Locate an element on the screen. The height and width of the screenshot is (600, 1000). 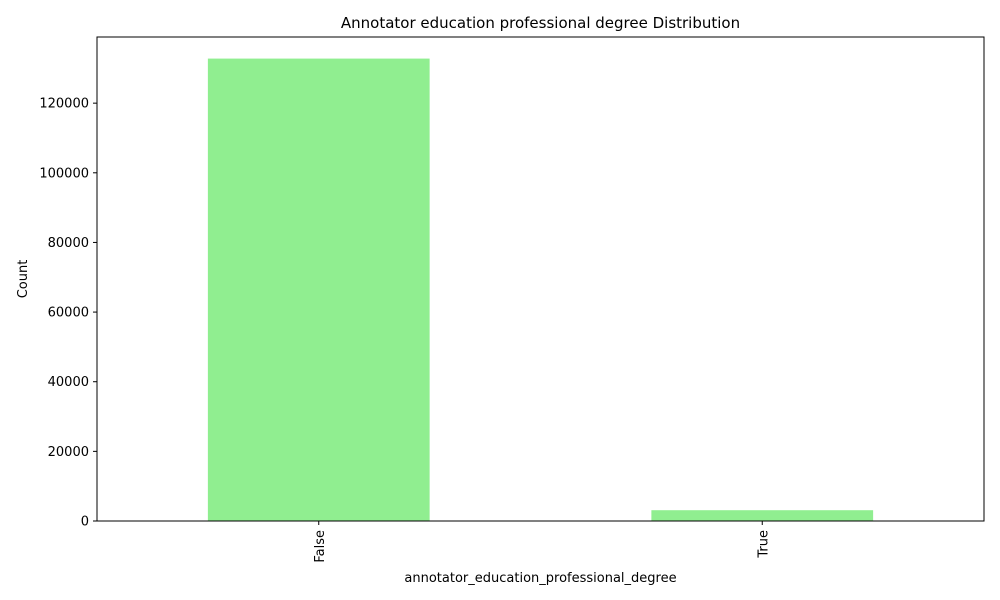
y-tick-label: 100000 is located at coordinates (64, 173).